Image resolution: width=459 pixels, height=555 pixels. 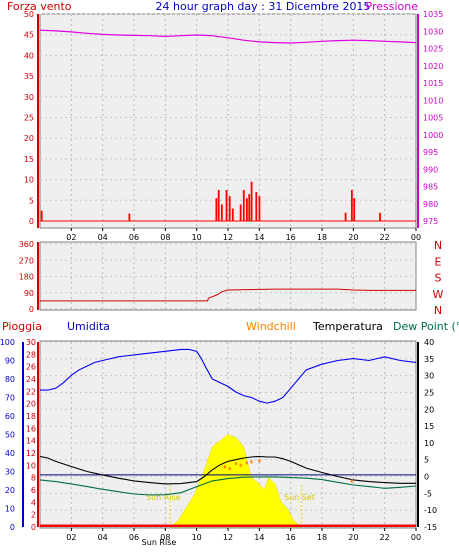 I want to click on pressure-tick-label: 975, so click(x=430, y=221).